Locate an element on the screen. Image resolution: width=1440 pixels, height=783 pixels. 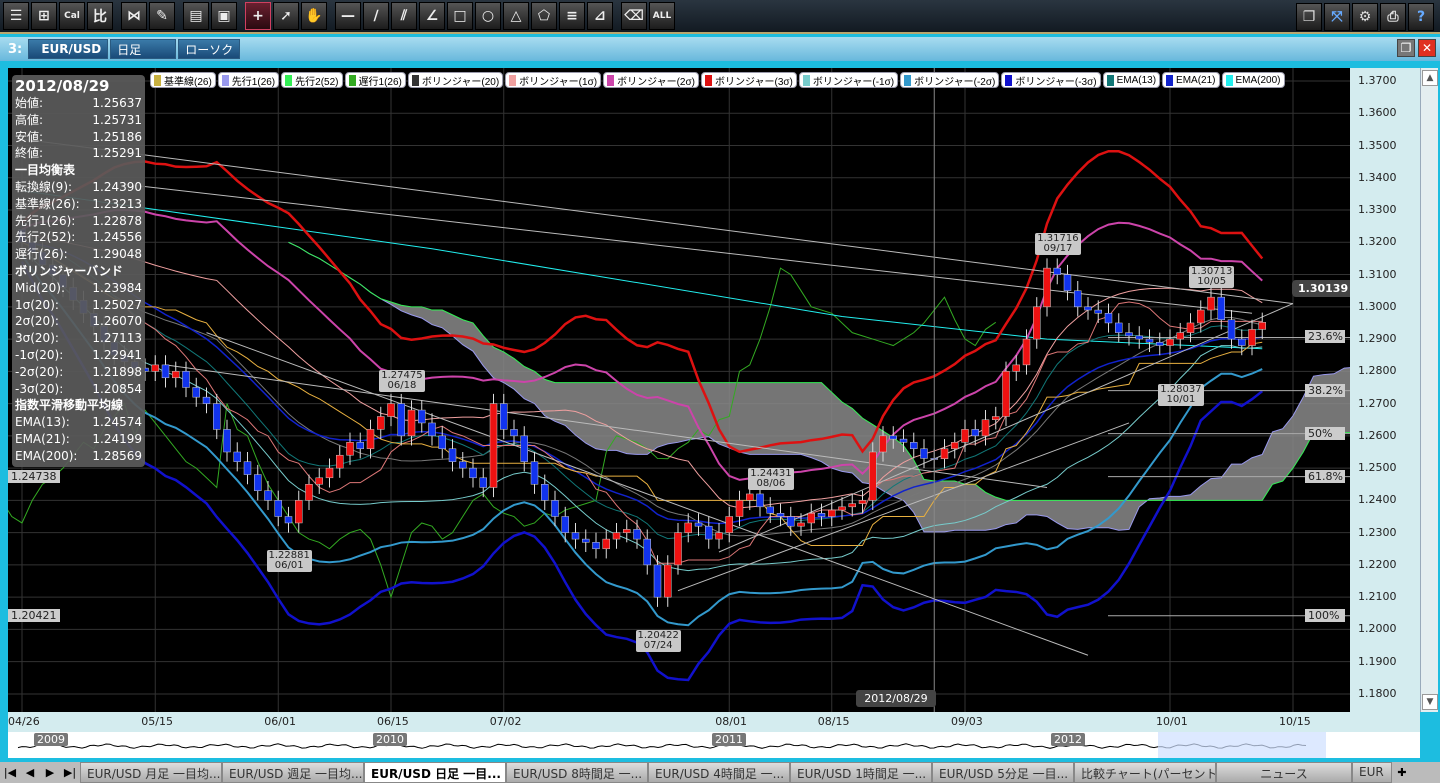
legend-item: ボリンジャー(1σ) is located at coordinates (553, 80).